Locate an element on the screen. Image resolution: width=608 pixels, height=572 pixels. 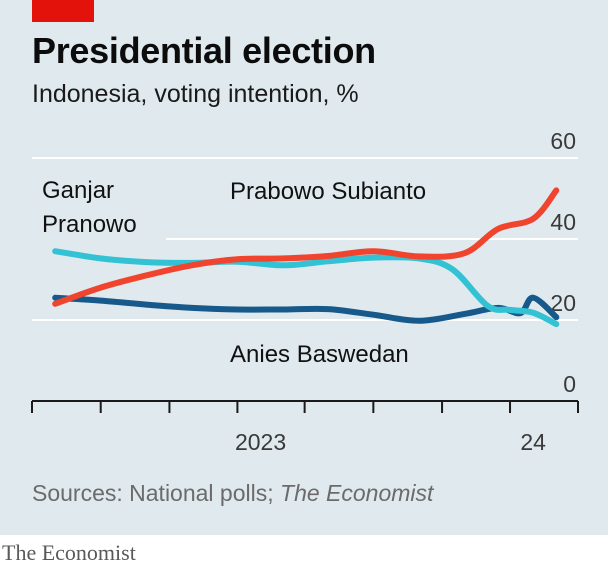
x-tick-label-2023: 2023 is located at coordinates (260, 442).